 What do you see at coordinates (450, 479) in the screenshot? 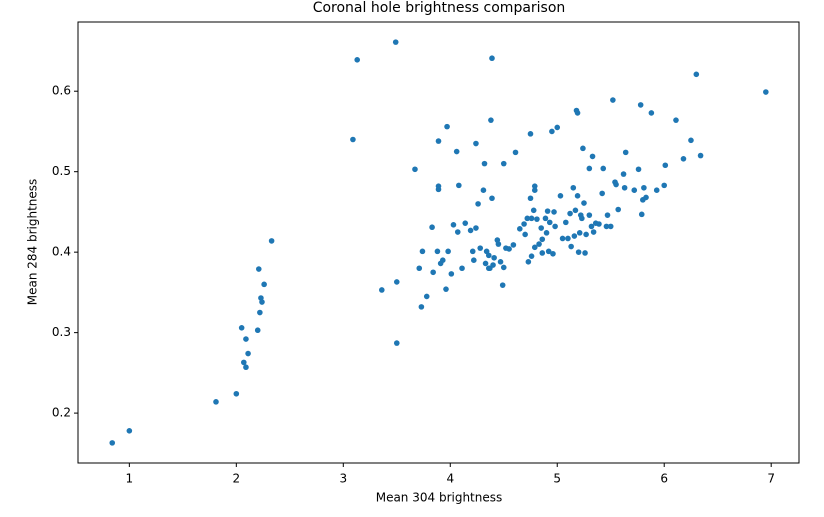
I see `x-tick-label: 4` at bounding box center [450, 479].